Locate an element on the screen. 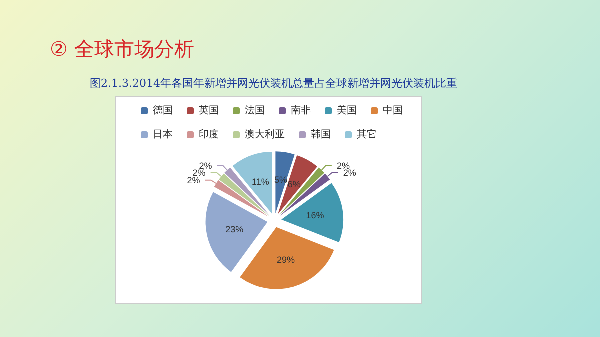 The width and height of the screenshot is (600, 337). legend-label: 澳大利亚 is located at coordinates (265, 134).